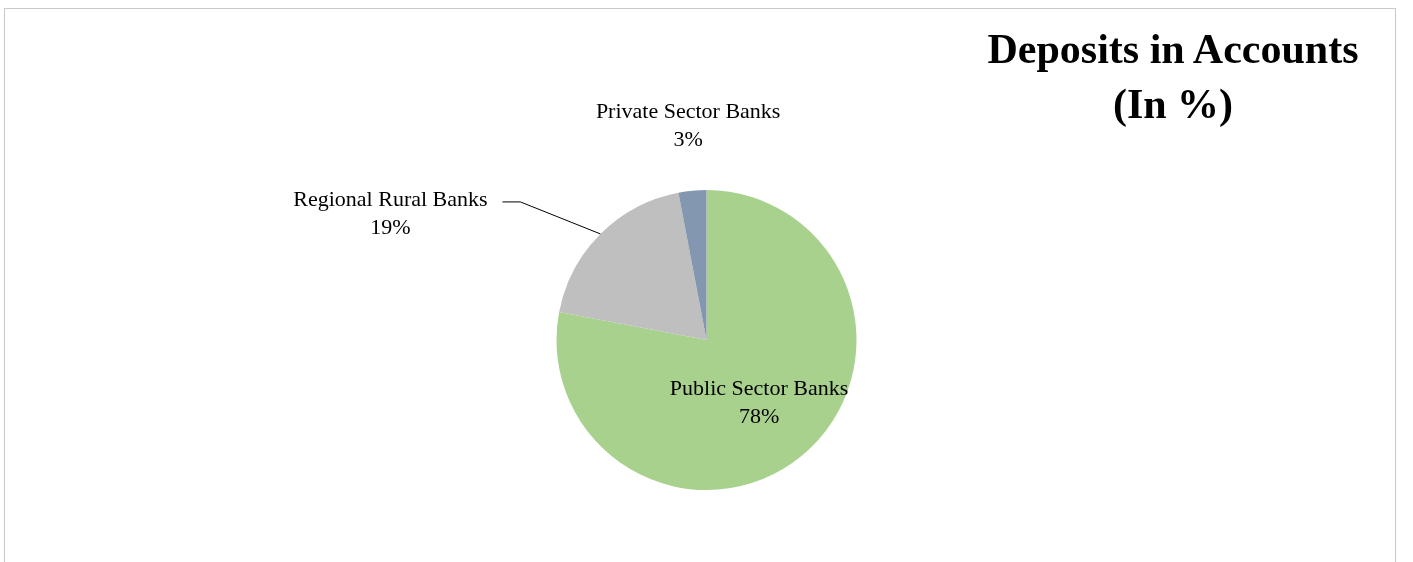  I want to click on data-label: 19%, so click(390, 226).